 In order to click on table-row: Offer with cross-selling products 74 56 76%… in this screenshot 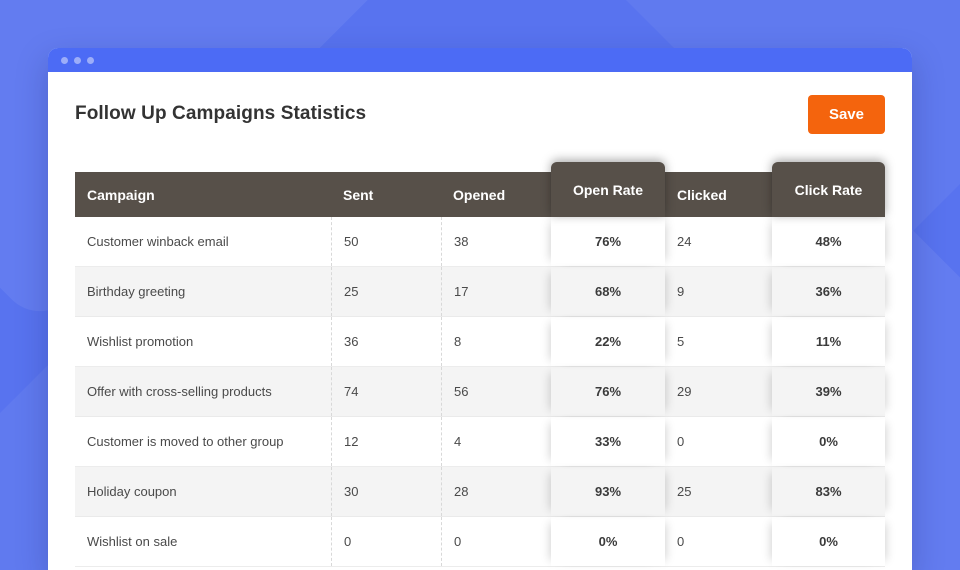, I will do `click(480, 392)`.